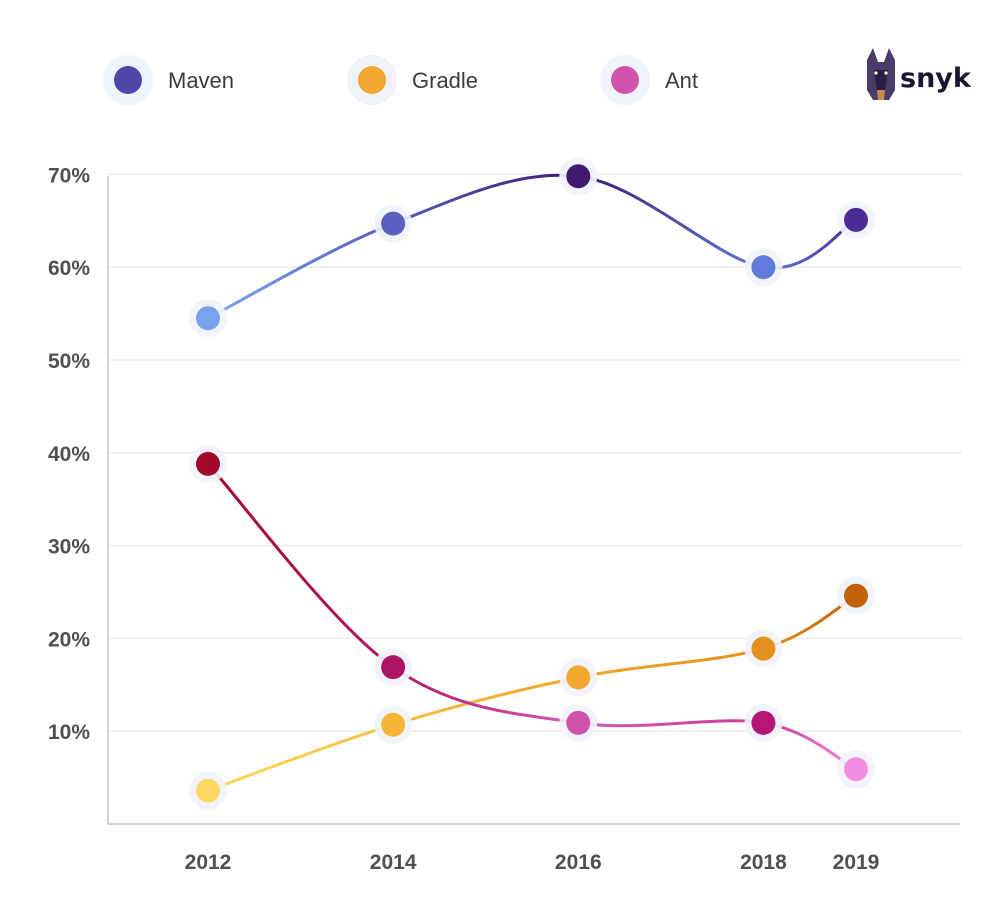 This screenshot has height=905, width=1000. Describe the element at coordinates (445, 80) in the screenshot. I see `legend-label-gradle: Gradle` at that location.